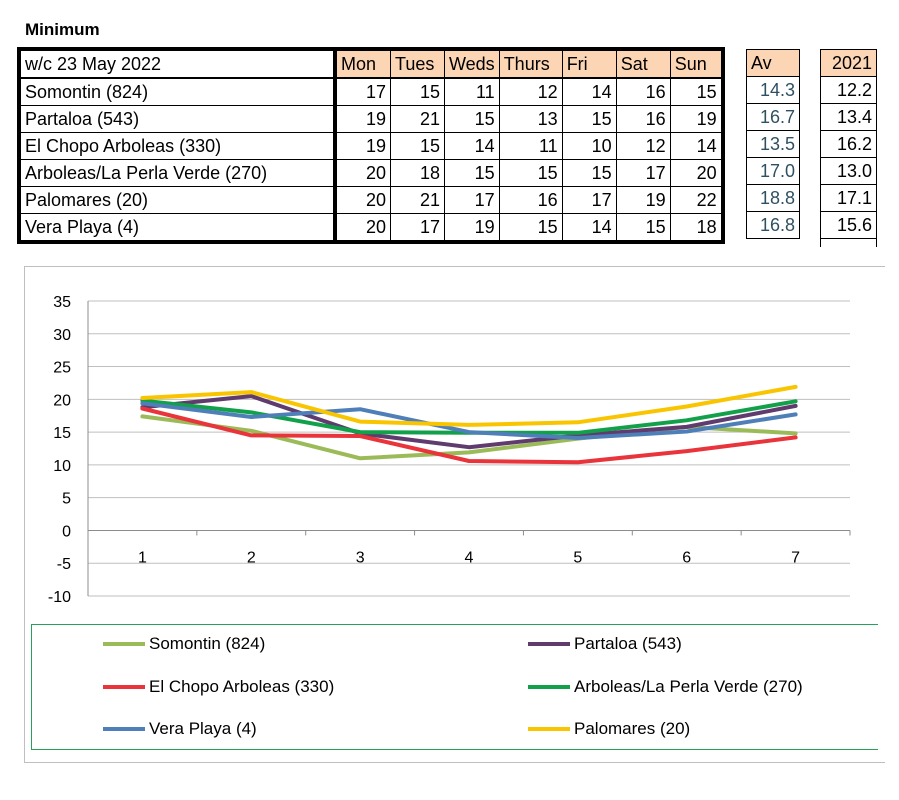 The image size is (899, 800). I want to click on legend-item: El Chopo Arboleas (330), so click(218, 687).